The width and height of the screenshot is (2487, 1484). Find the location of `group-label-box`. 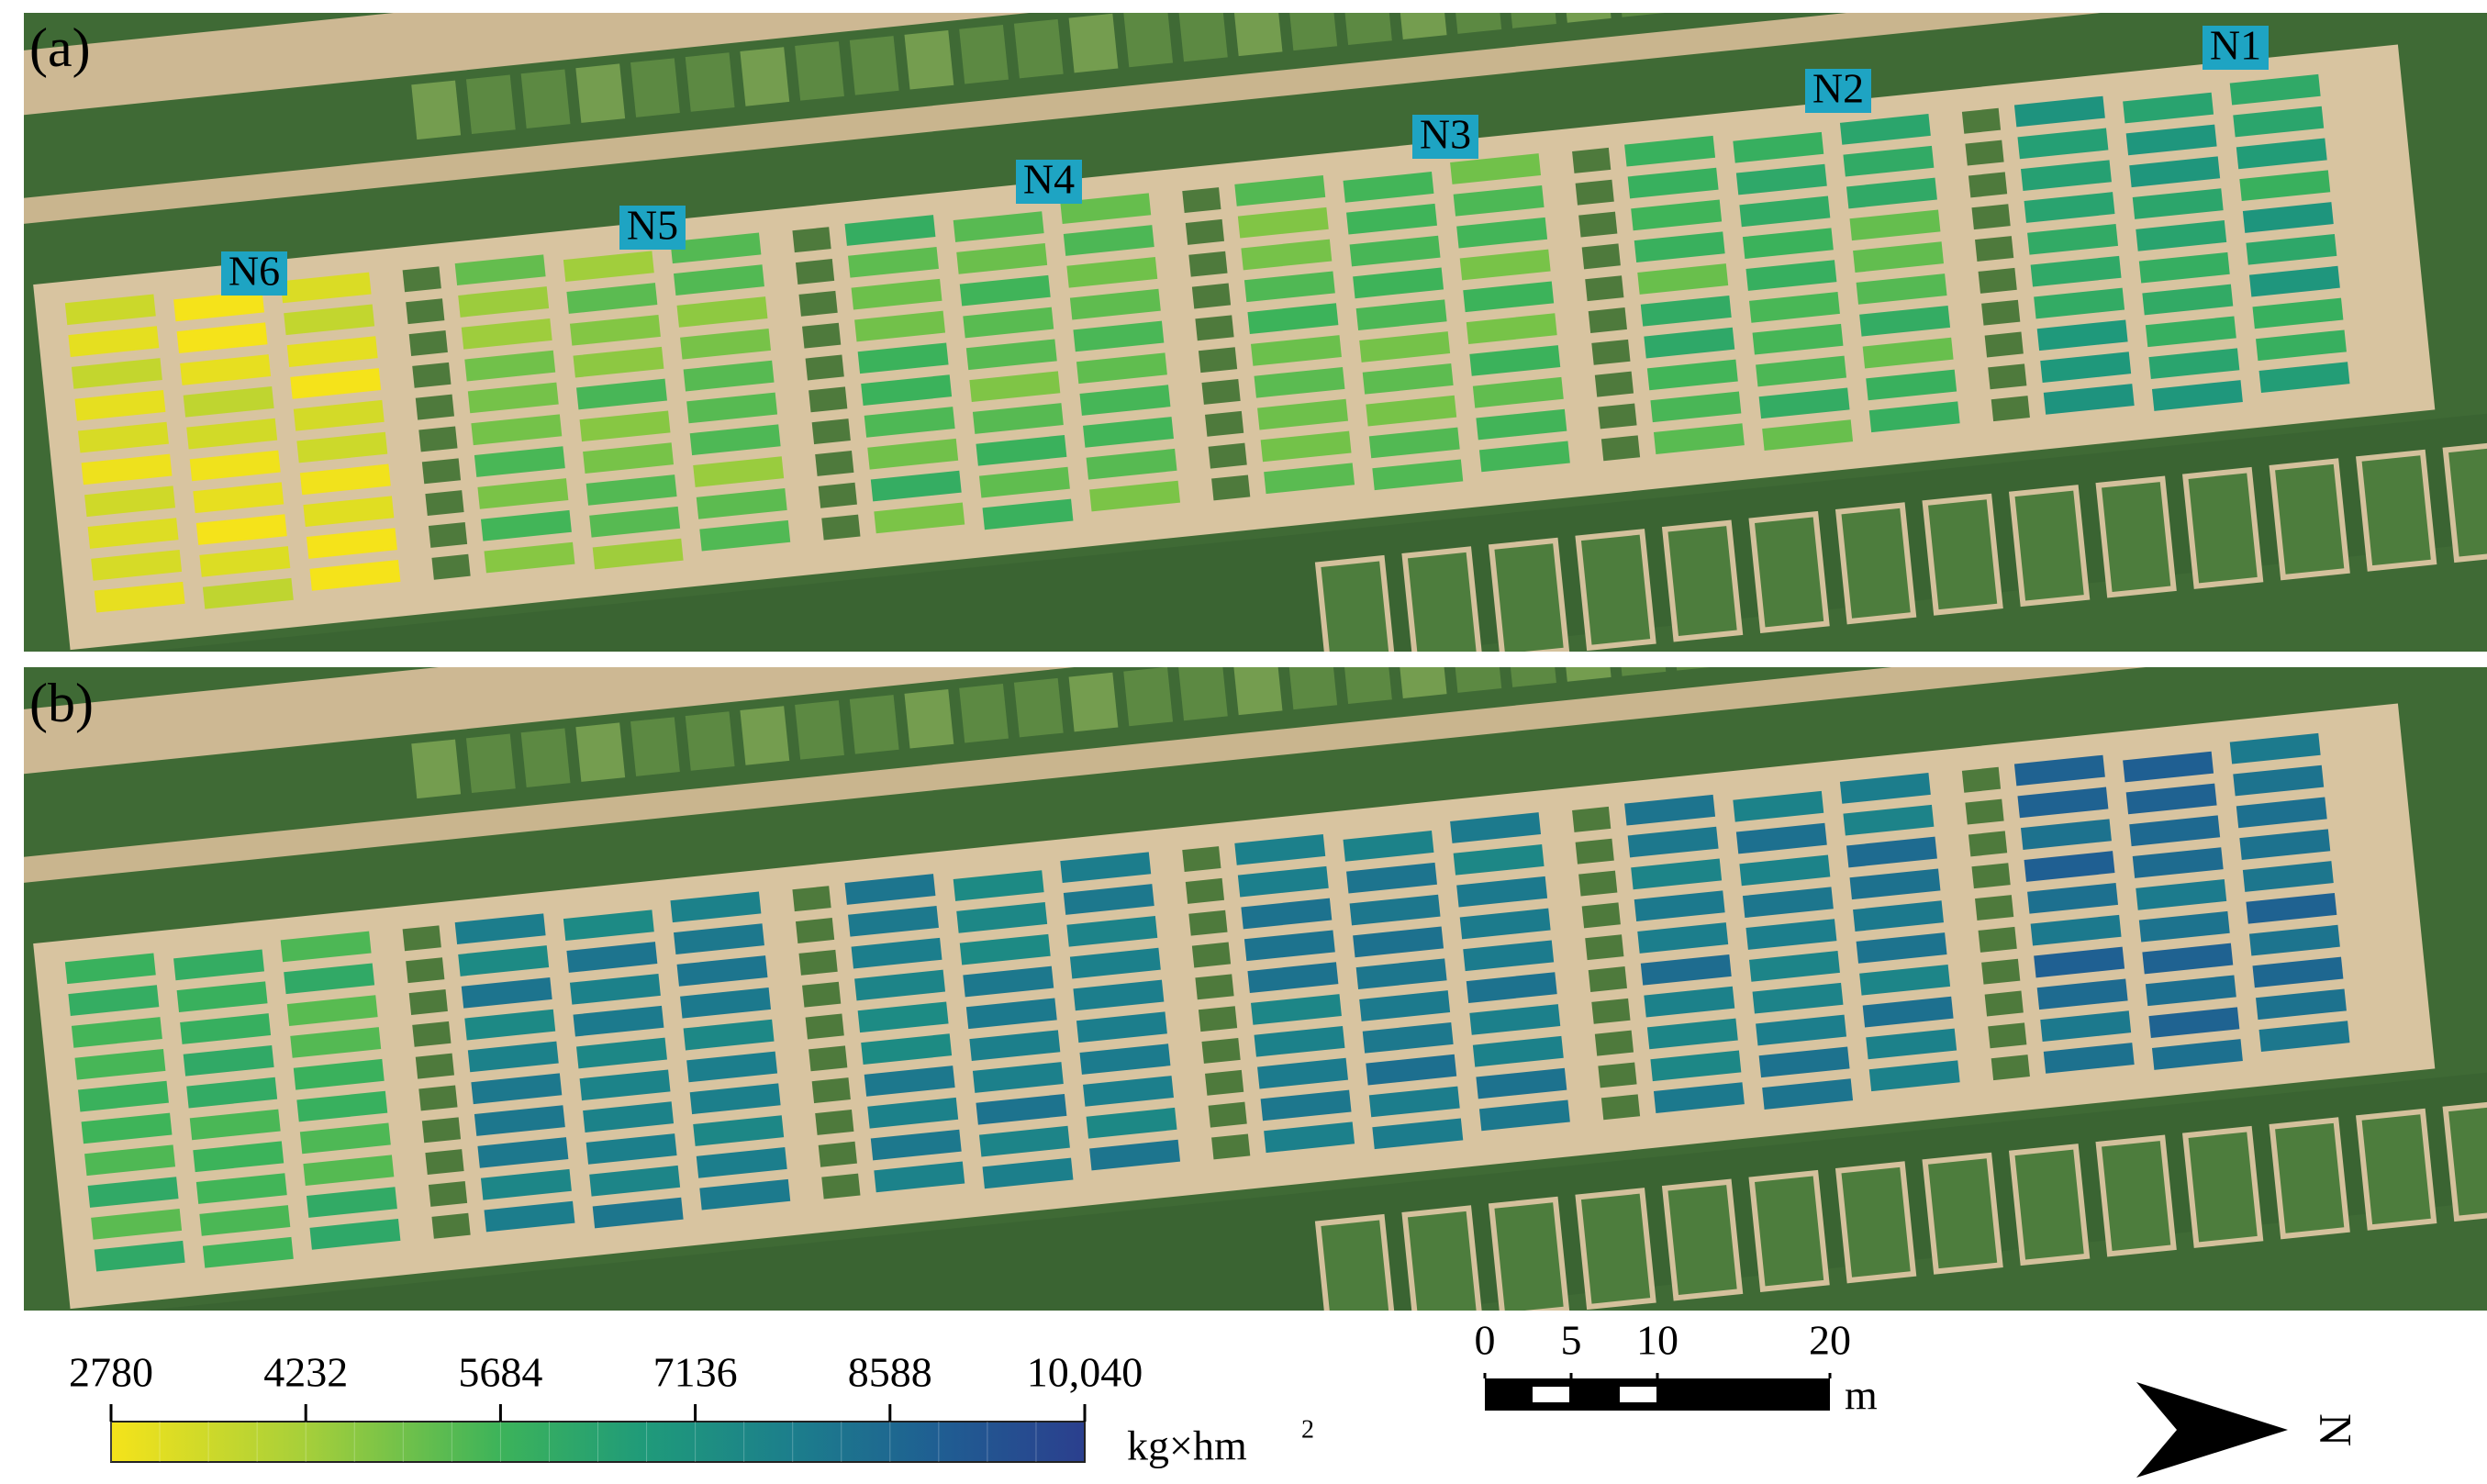

group-label-box is located at coordinates (1838, 91).